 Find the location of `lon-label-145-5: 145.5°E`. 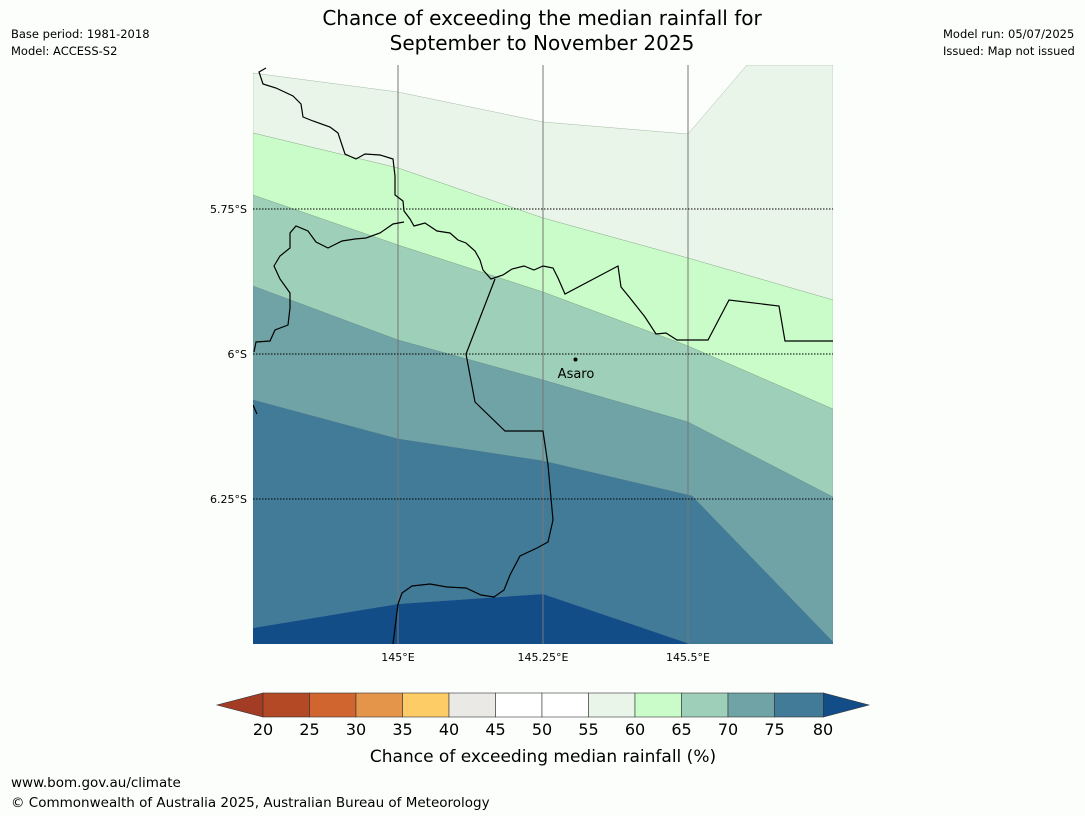

lon-label-145-5: 145.5°E is located at coordinates (688, 657).